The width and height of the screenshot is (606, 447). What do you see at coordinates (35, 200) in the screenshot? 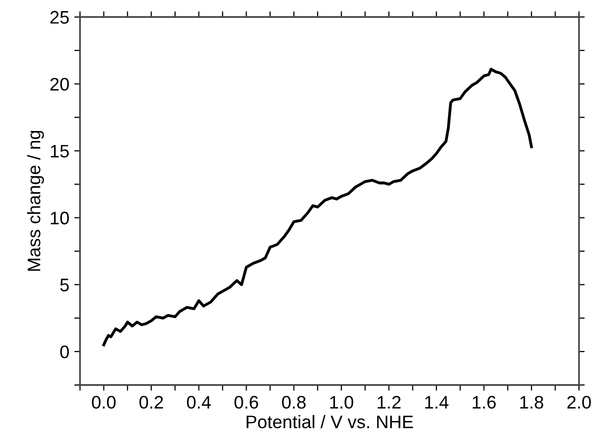
I see `y-axis-title: Mass change / ng` at bounding box center [35, 200].